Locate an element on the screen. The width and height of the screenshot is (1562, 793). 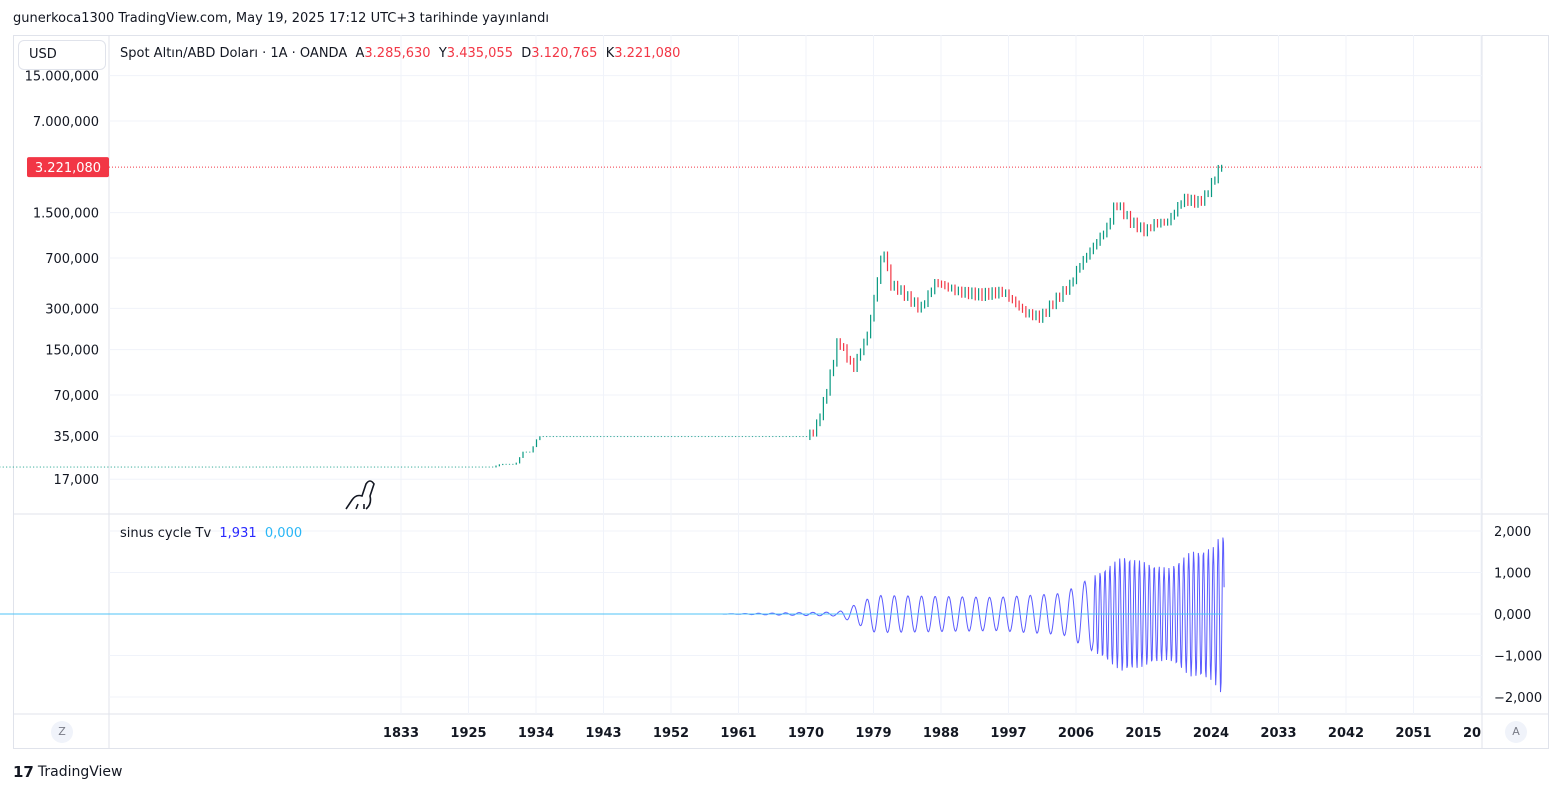
x-tick-label: 1970 is located at coordinates (806, 733).